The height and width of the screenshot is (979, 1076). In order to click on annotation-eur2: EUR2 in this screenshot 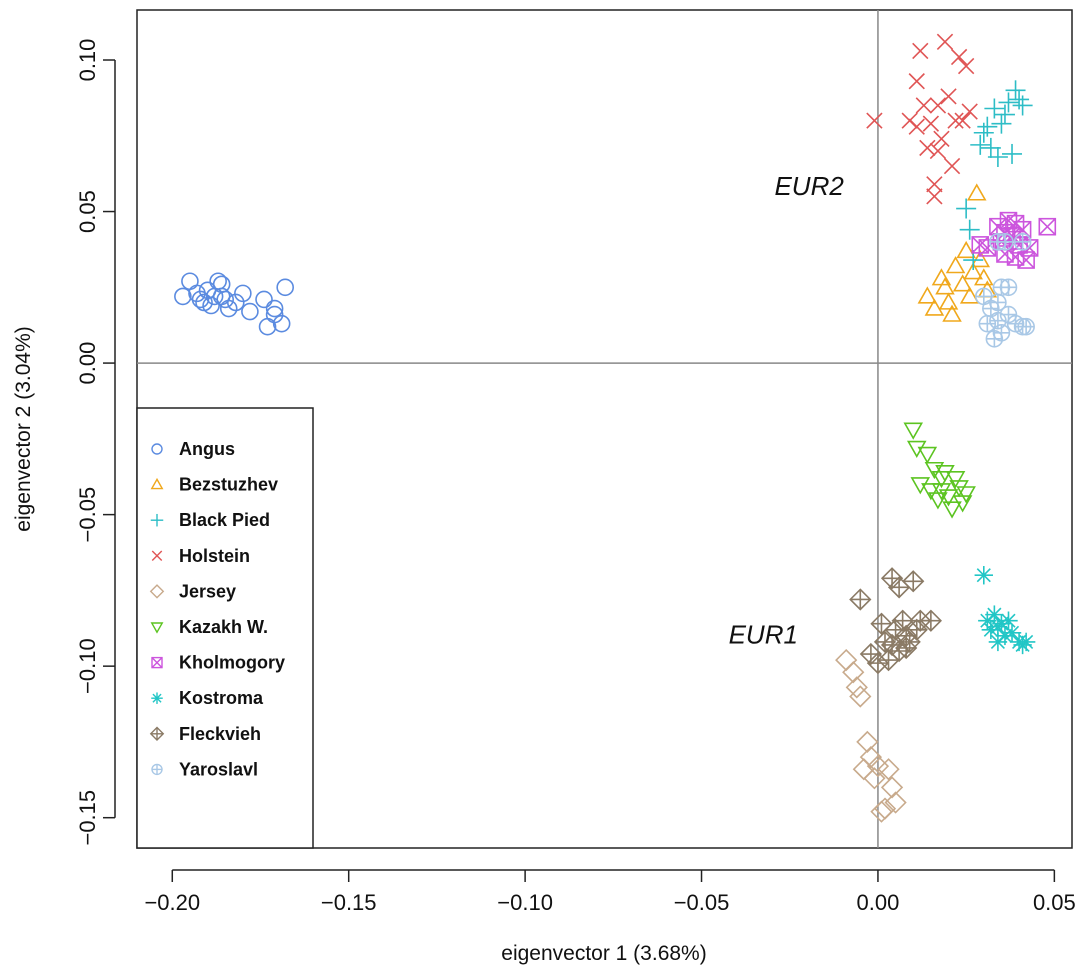, I will do `click(809, 186)`.